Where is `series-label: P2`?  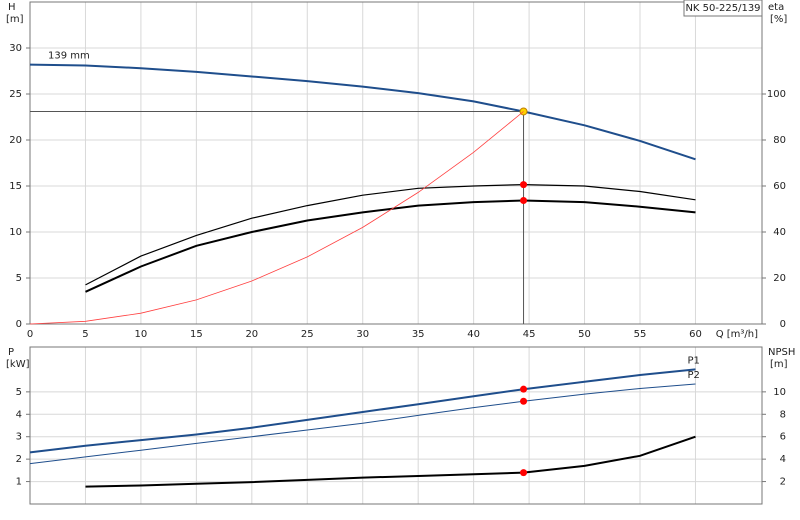
series-label: P2 is located at coordinates (693, 375).